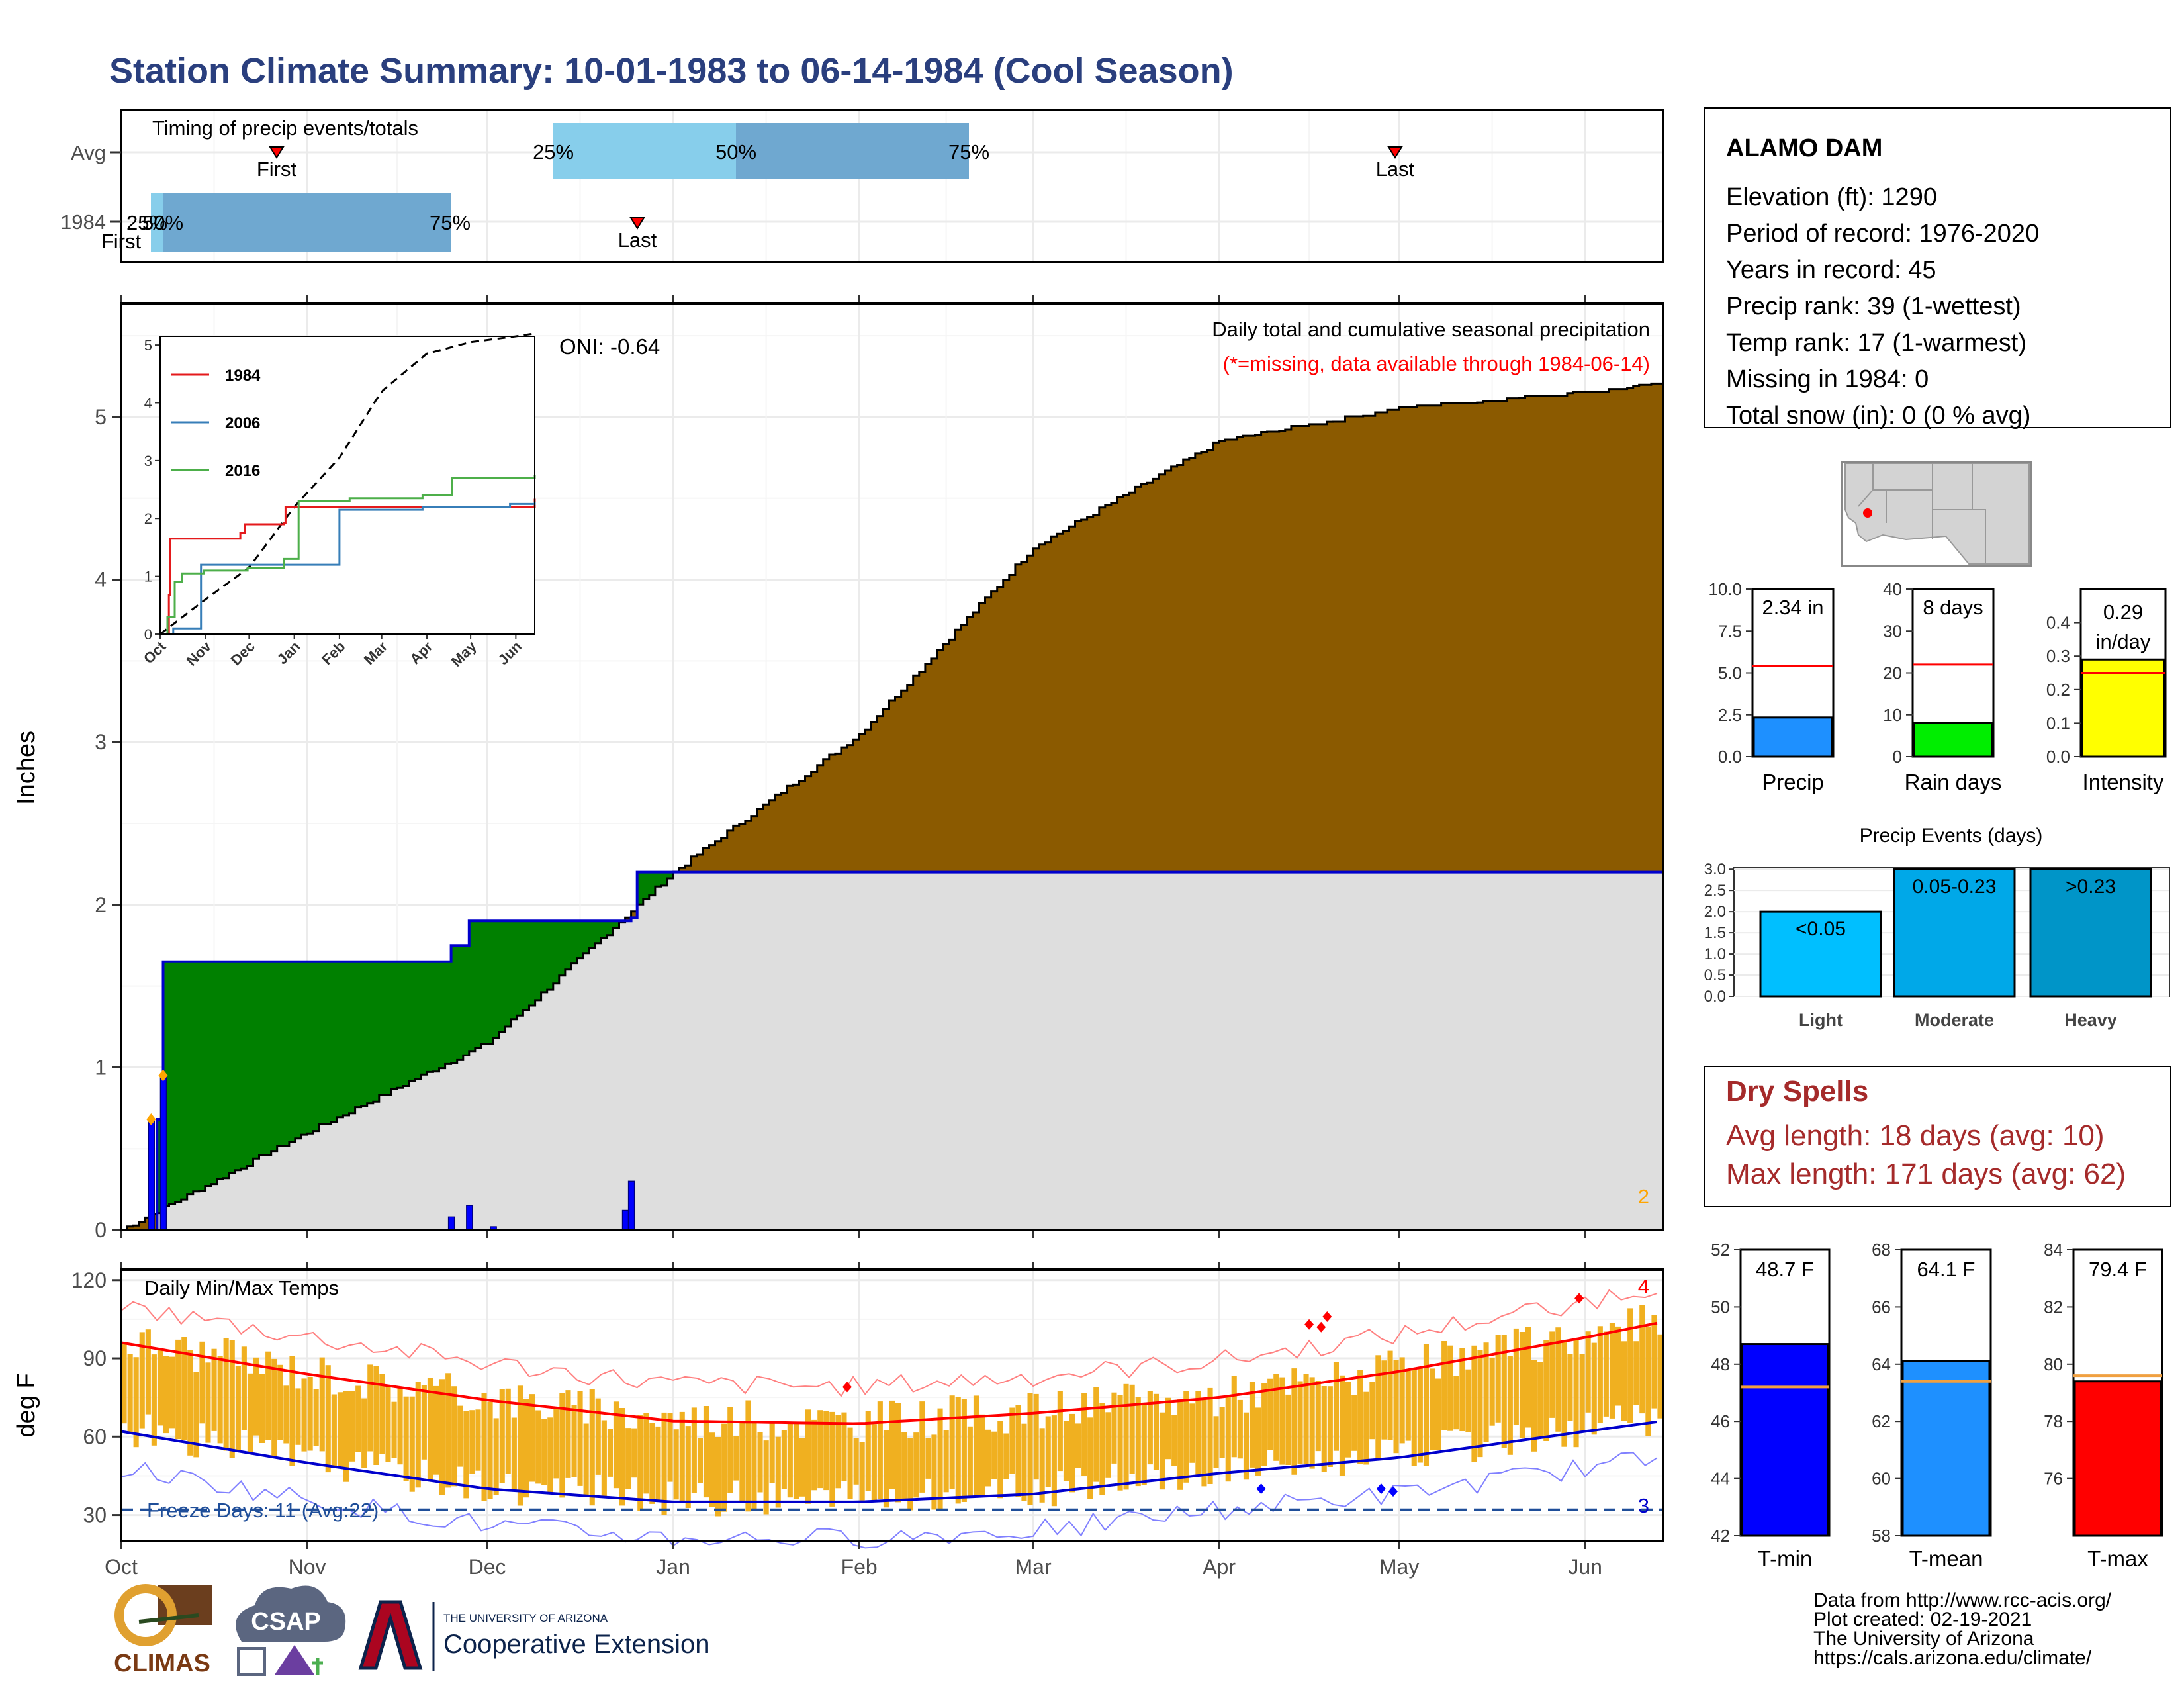 This screenshot has height=1688, width=2184. What do you see at coordinates (637, 240) in the screenshot?
I see `y1984-last-label: Last` at bounding box center [637, 240].